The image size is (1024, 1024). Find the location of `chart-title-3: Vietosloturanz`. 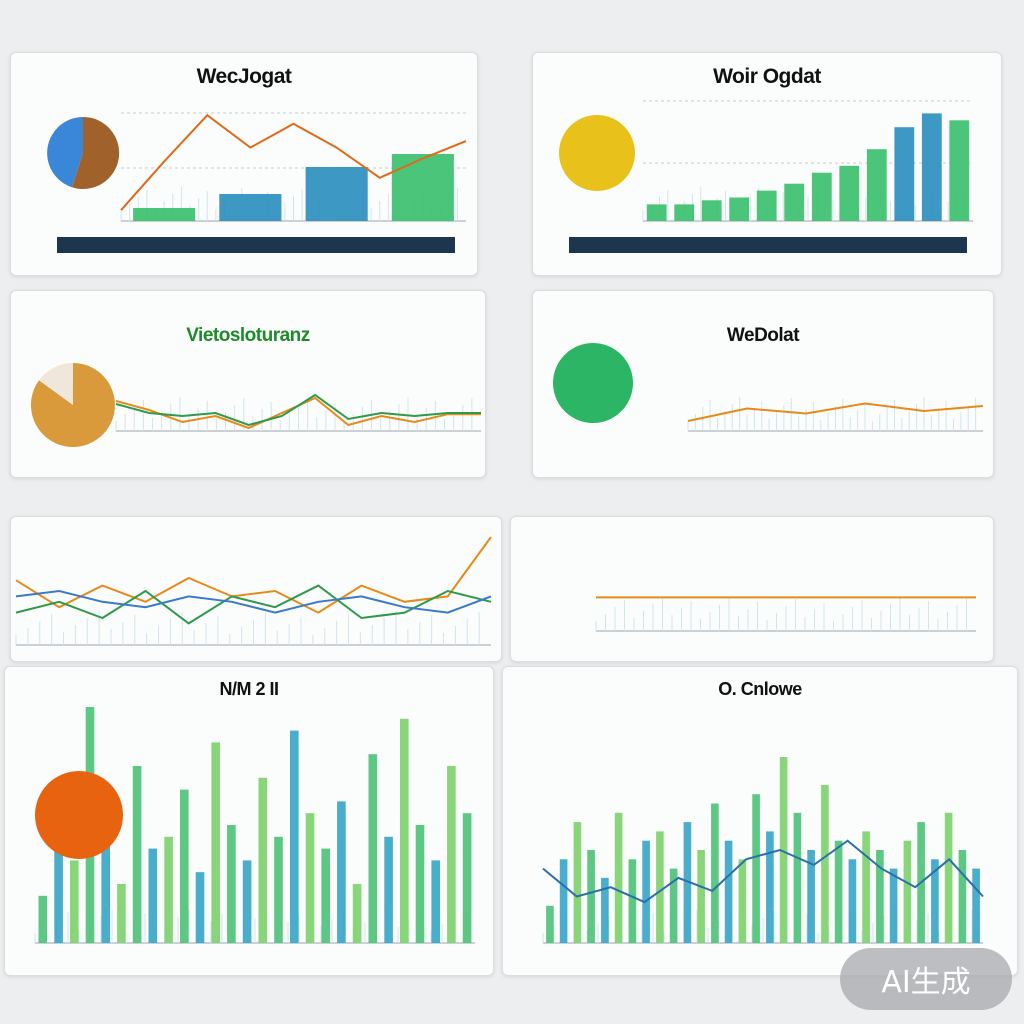

chart-title-3: Vietosloturanz is located at coordinates (248, 335).